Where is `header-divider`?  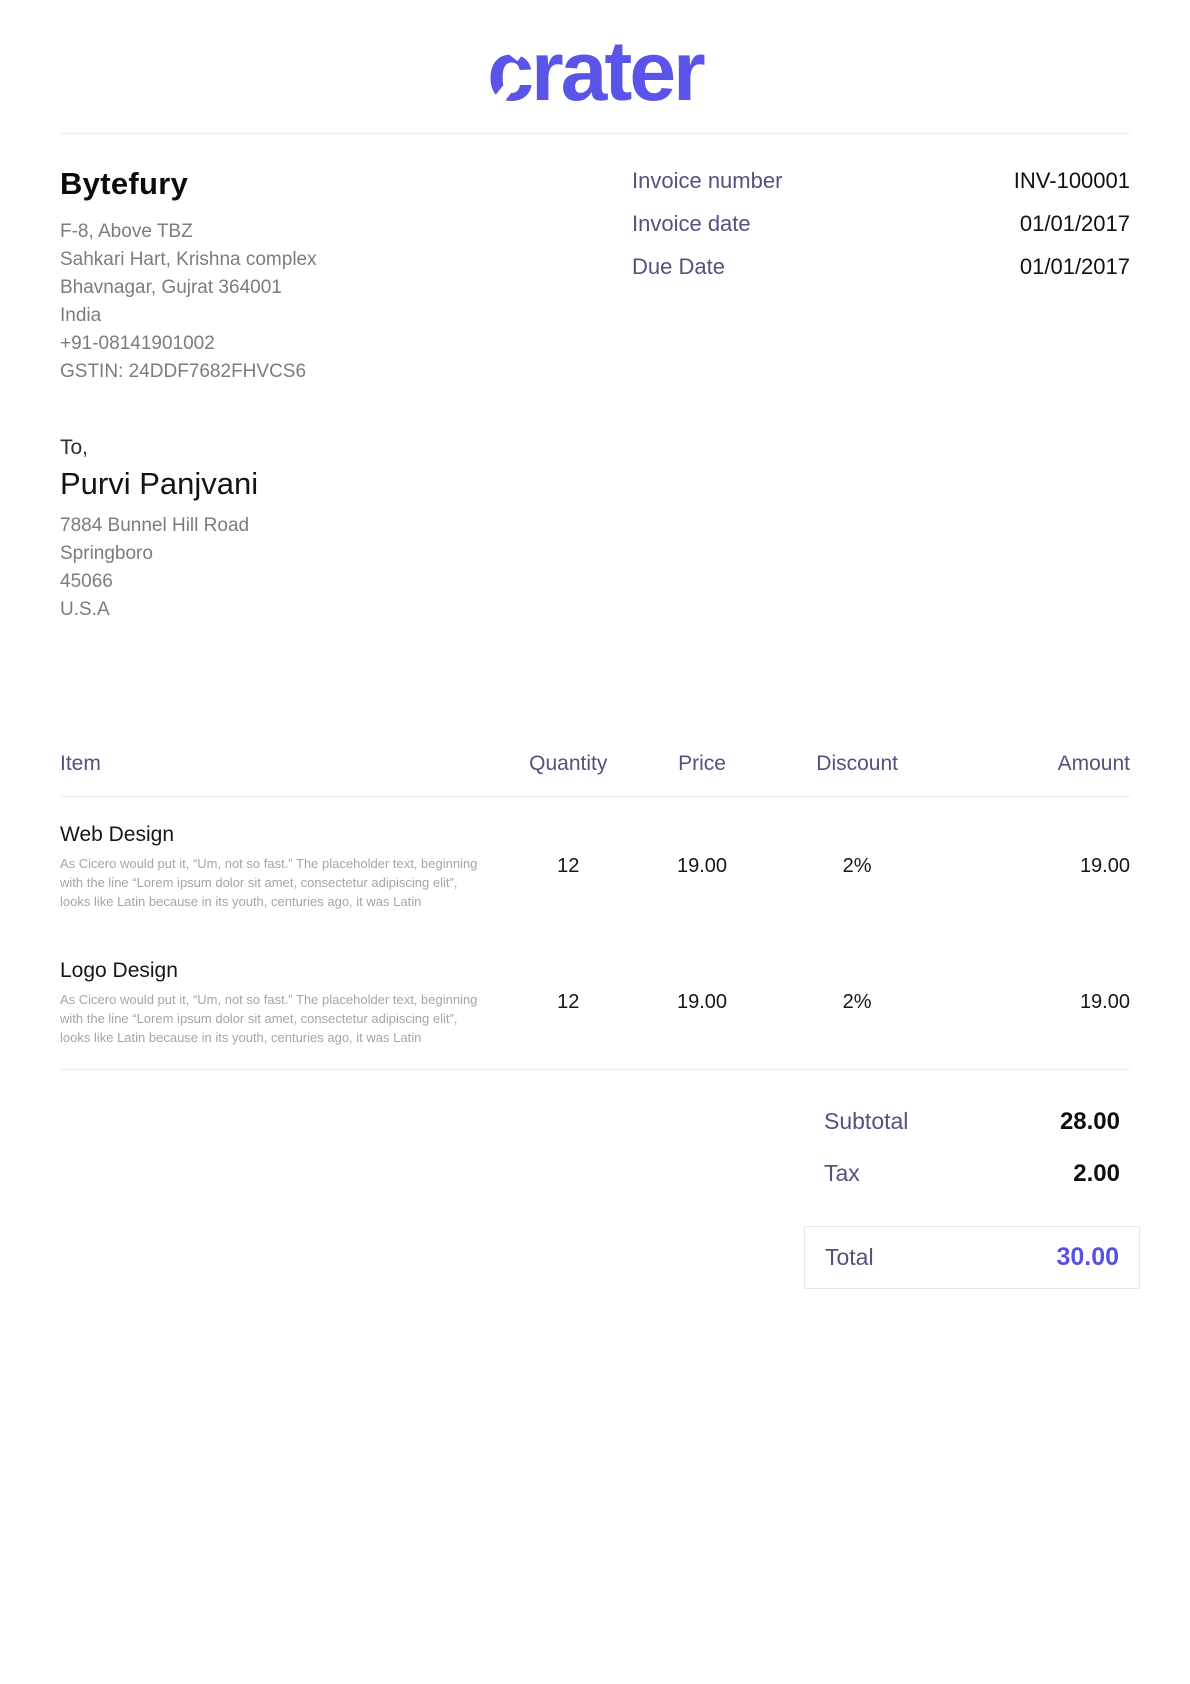 header-divider is located at coordinates (595, 133).